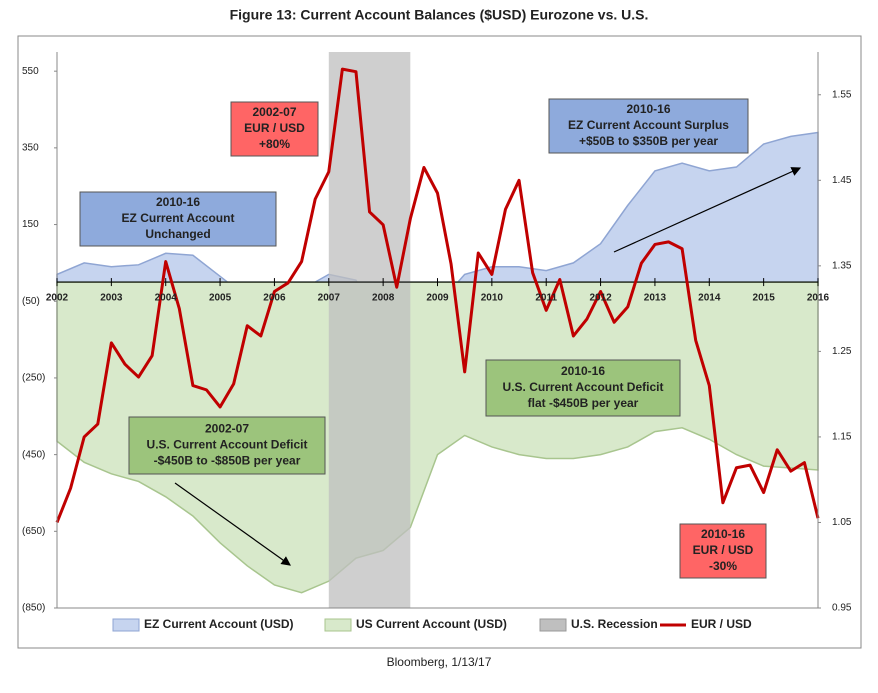 This screenshot has width=878, height=693. I want to click on x-tick-label: 2006, so click(274, 298).